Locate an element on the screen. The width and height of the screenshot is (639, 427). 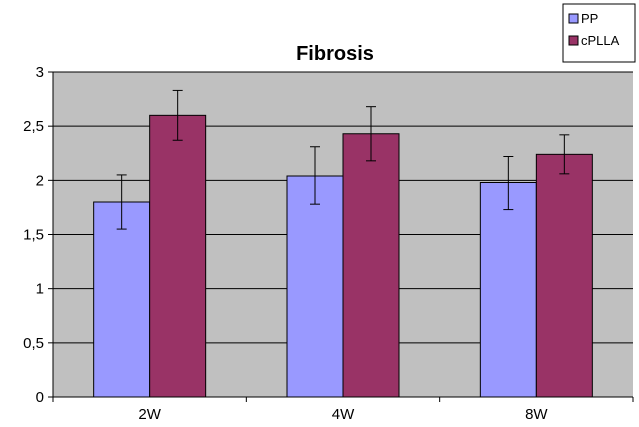
chart-title: Fibrosis is located at coordinates (335, 54).